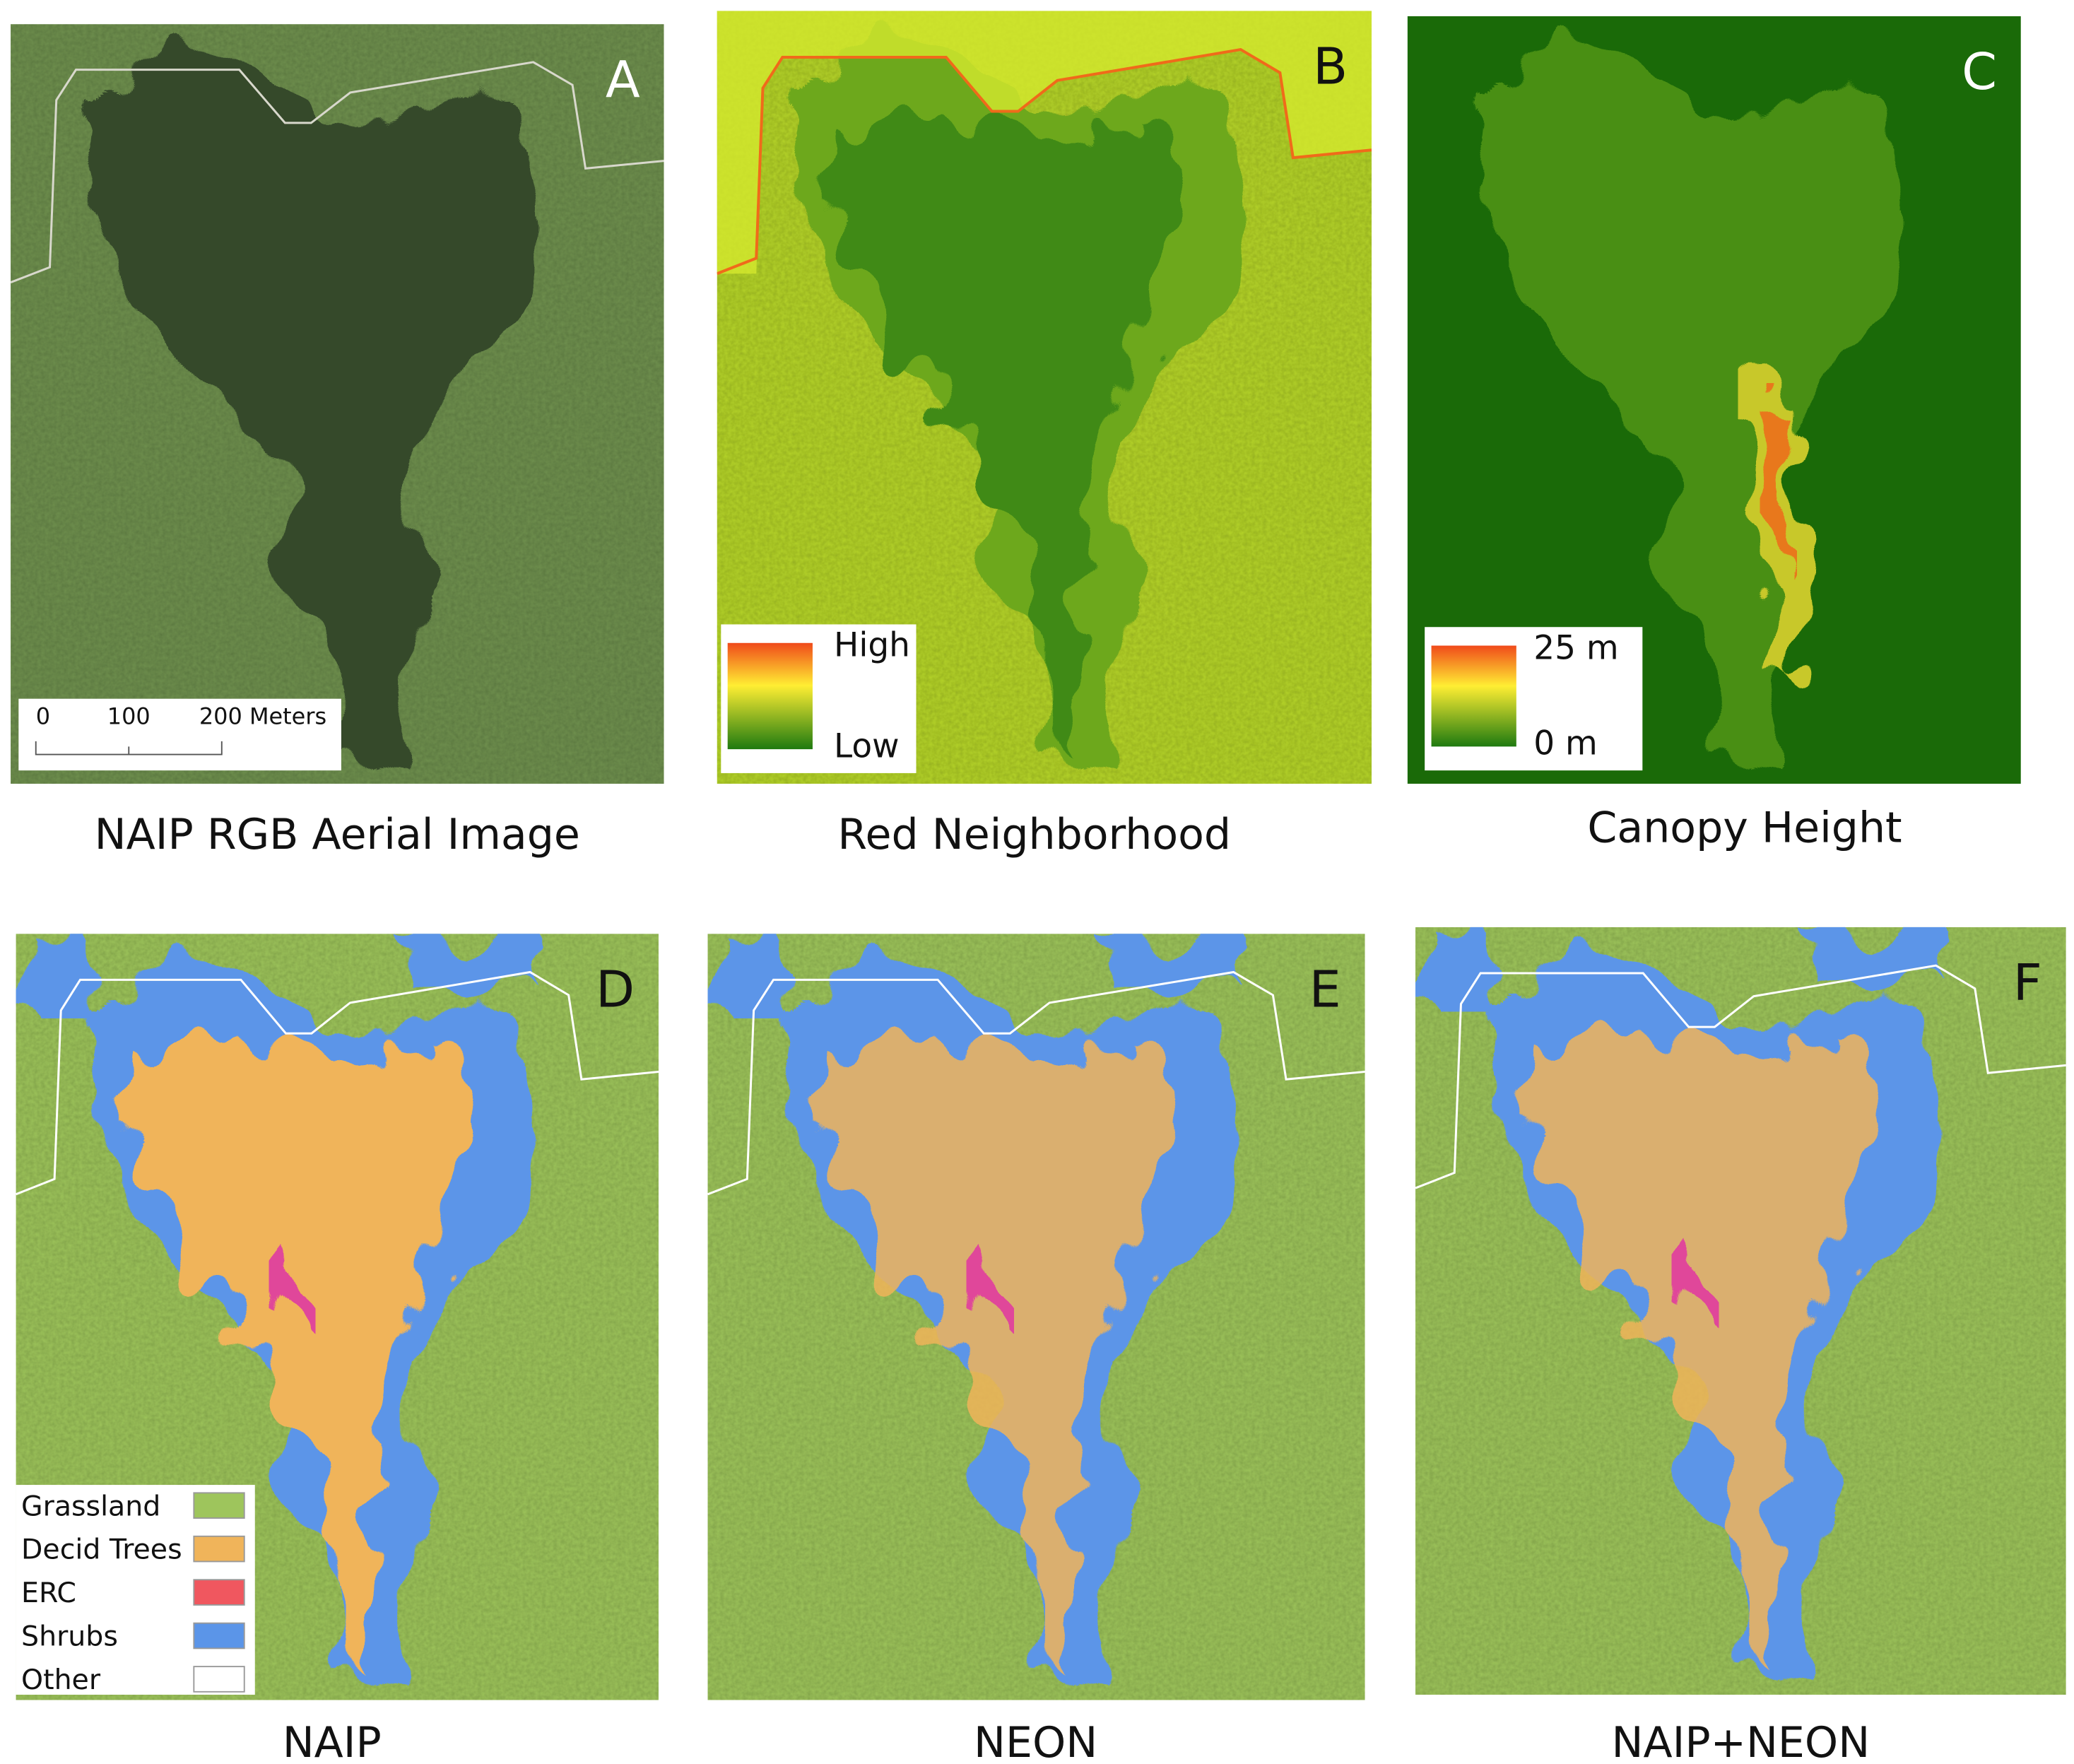  I want to click on panel-letter: F, so click(2027, 982).